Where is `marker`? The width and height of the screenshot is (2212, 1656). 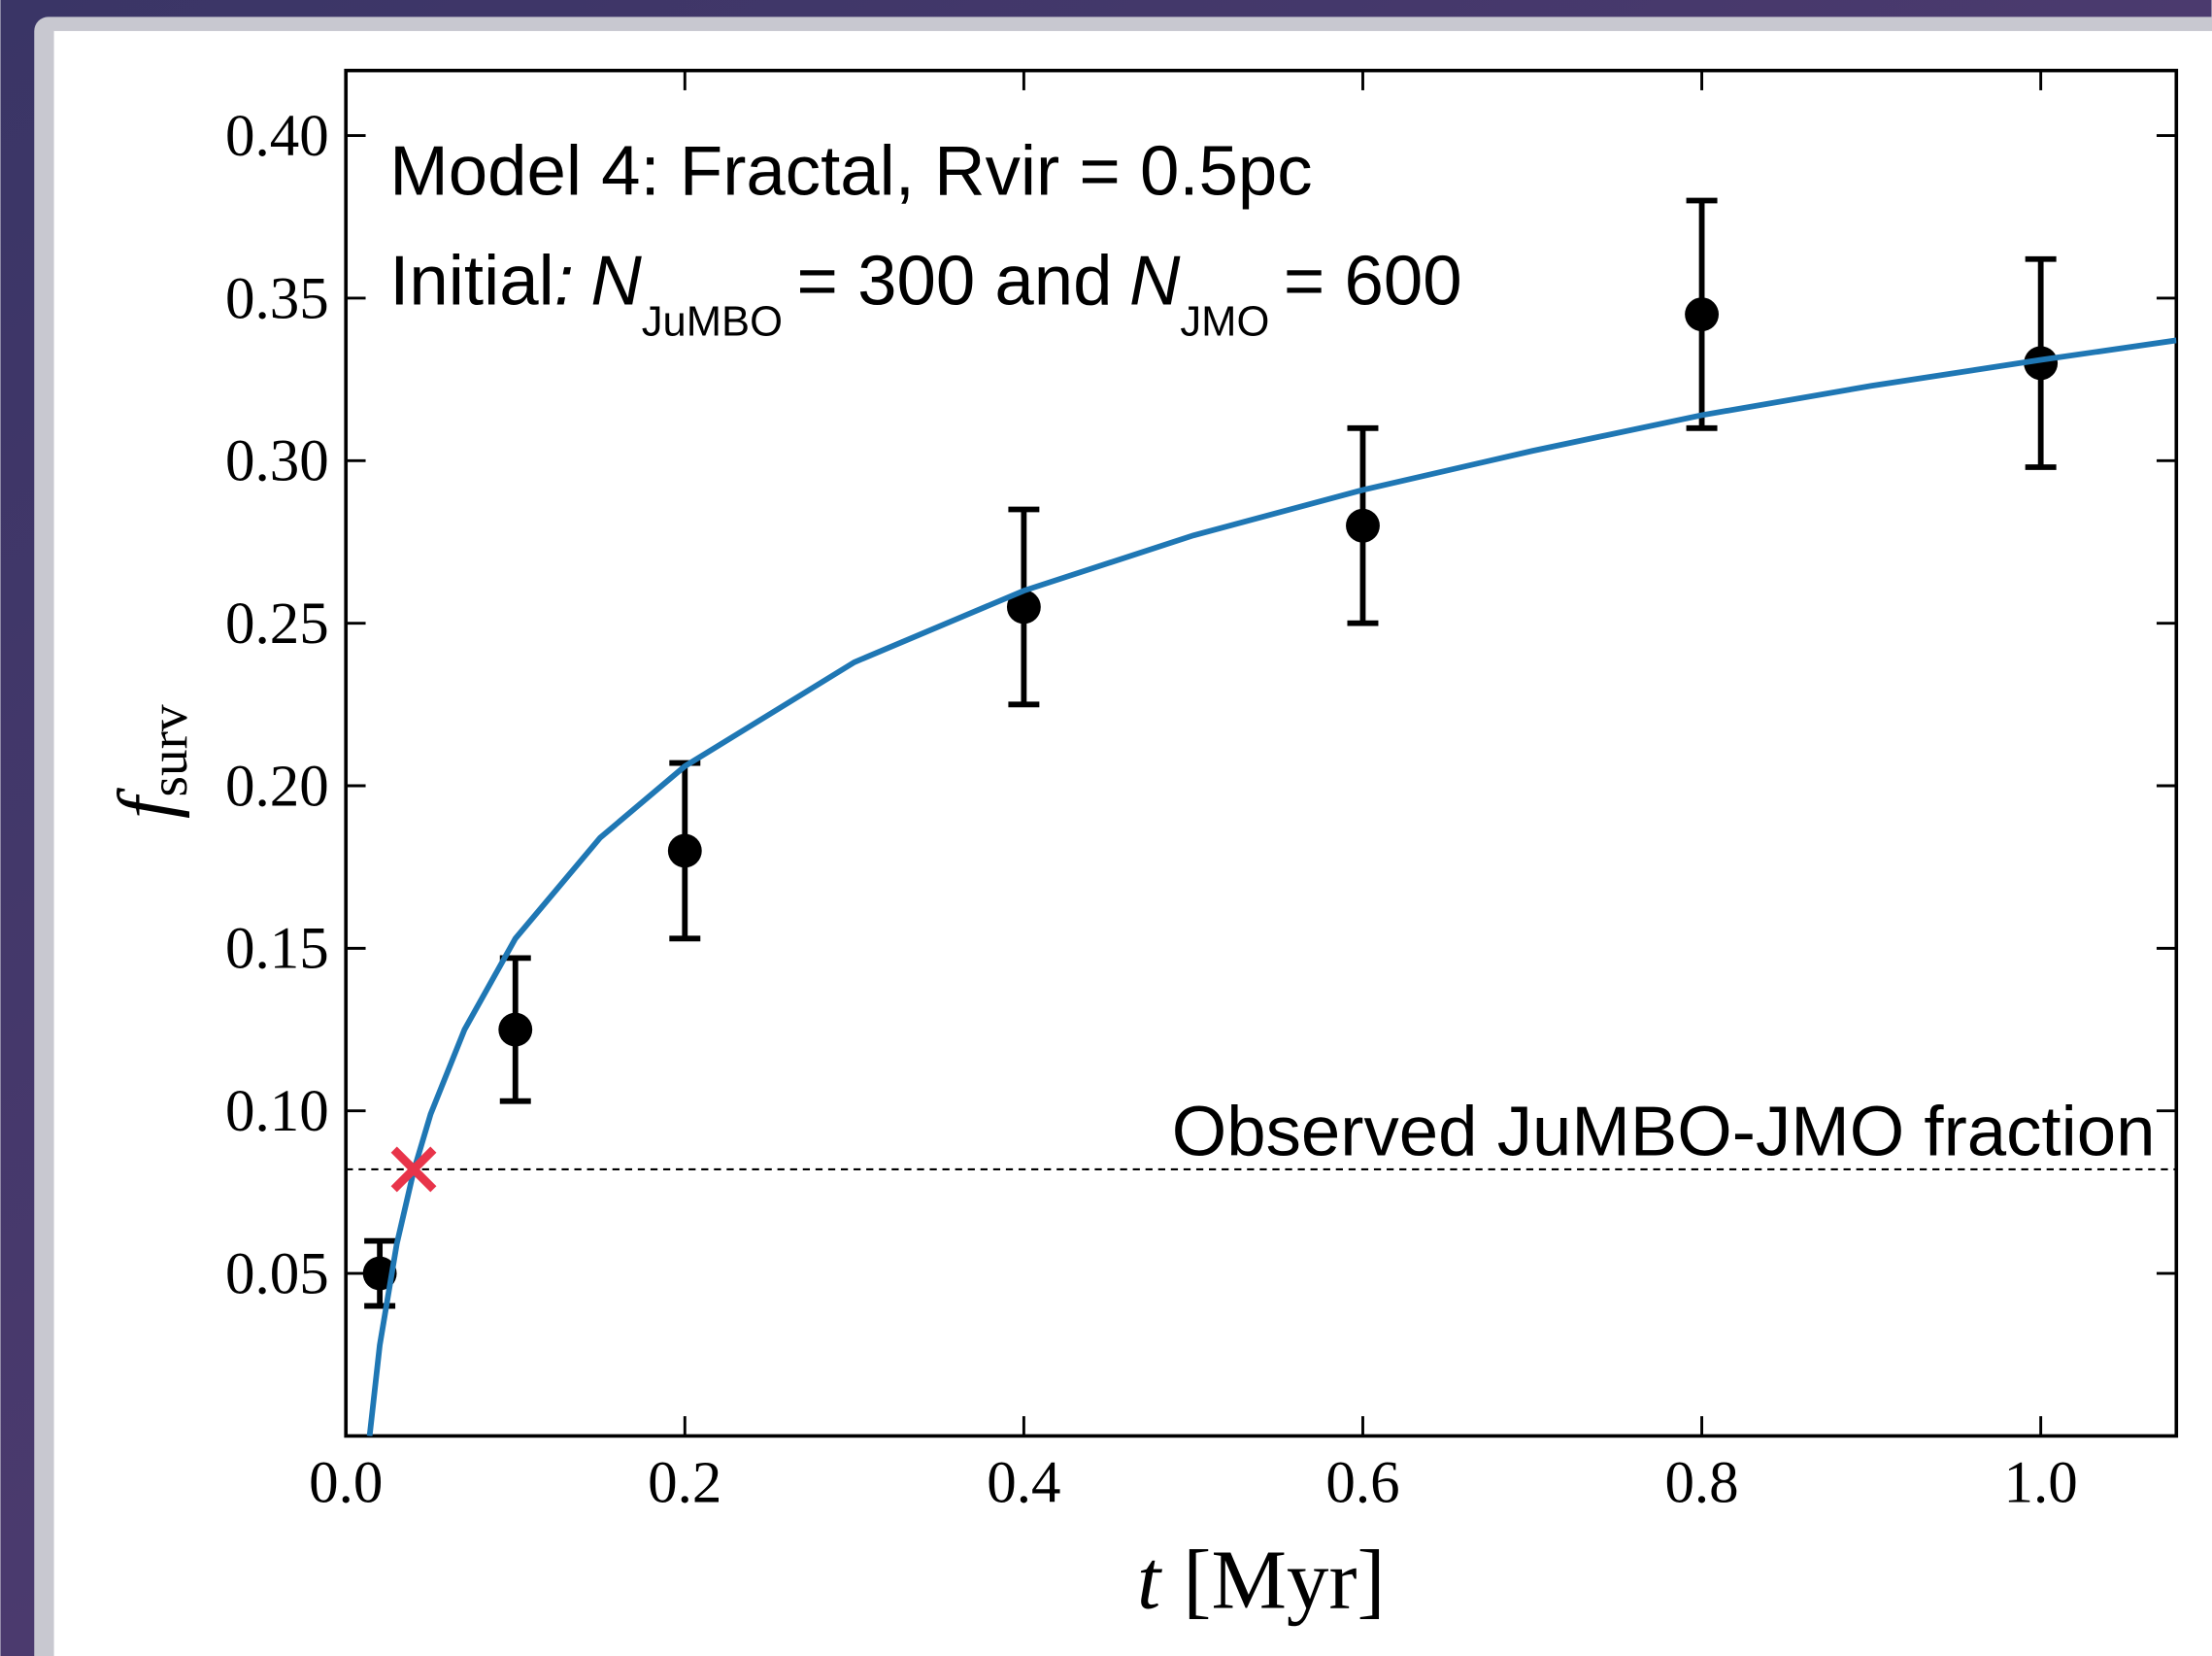 marker is located at coordinates (413, 1170).